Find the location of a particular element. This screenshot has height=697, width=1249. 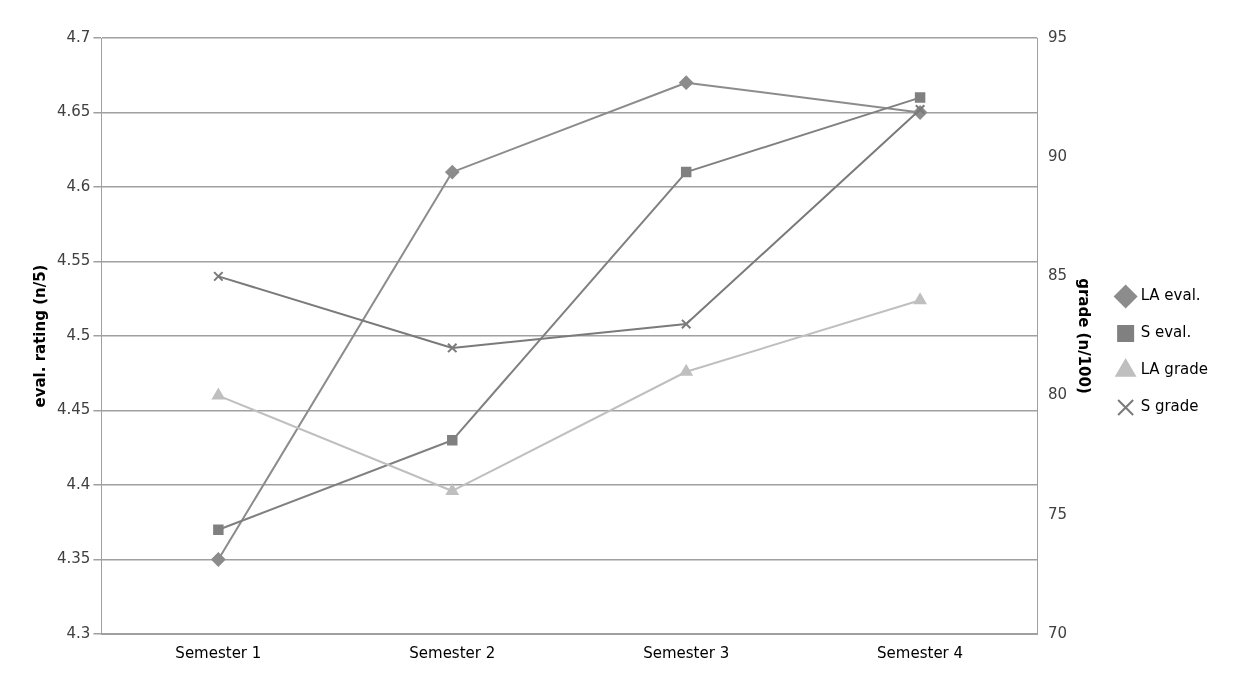

y-tick-label: 4.3 is located at coordinates (78, 632).